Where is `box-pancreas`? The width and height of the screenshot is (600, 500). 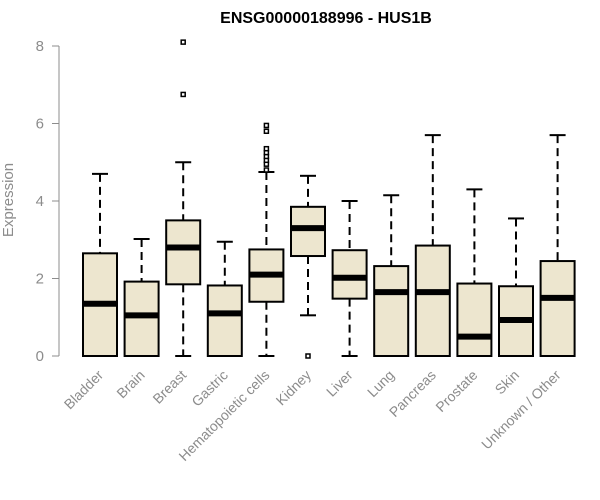
box-pancreas is located at coordinates (432, 245).